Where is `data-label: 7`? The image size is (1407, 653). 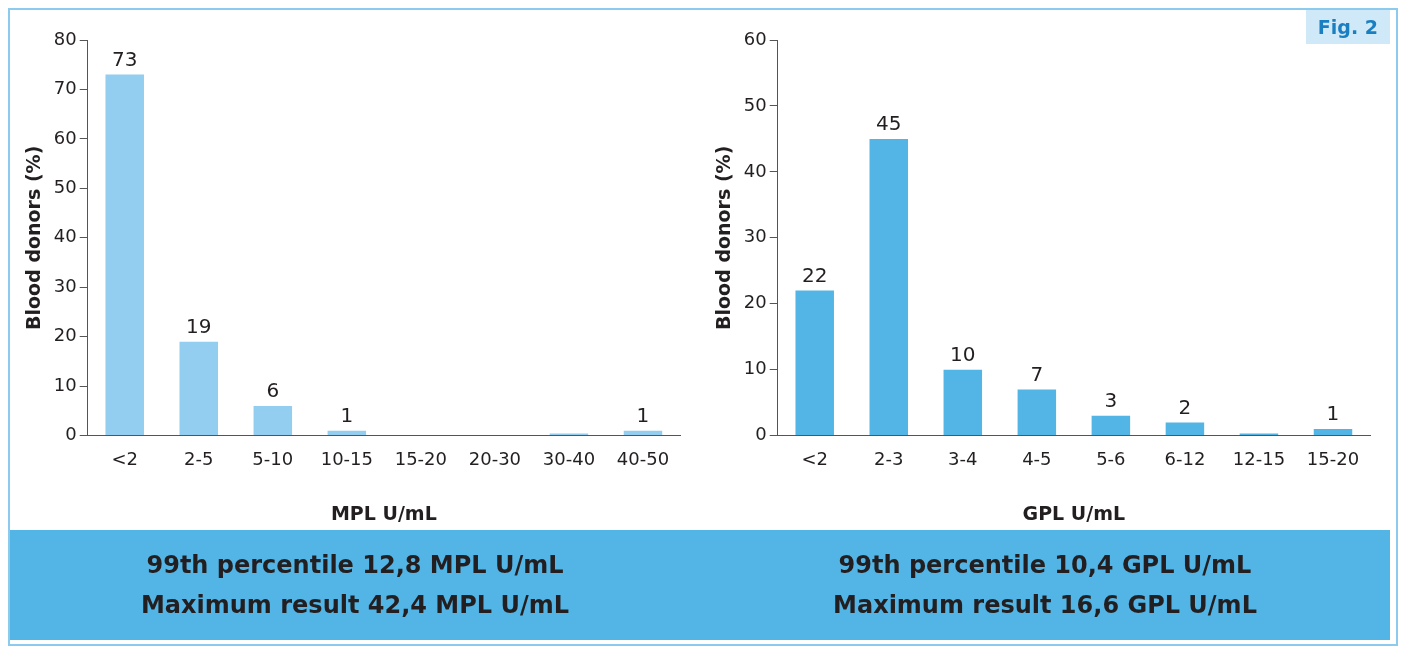 data-label: 7 is located at coordinates (1037, 373).